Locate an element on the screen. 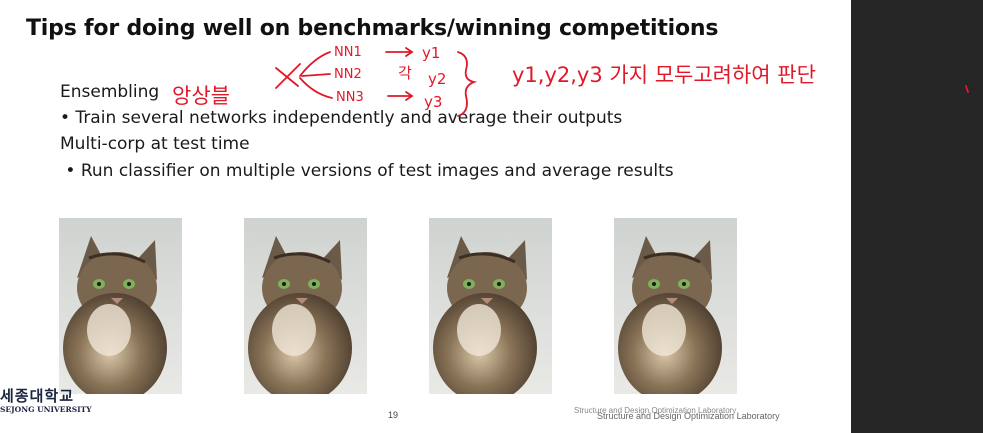 The height and width of the screenshot is (433, 983). logo-english-text: SEJONG UNIVERSITY is located at coordinates (46, 409).